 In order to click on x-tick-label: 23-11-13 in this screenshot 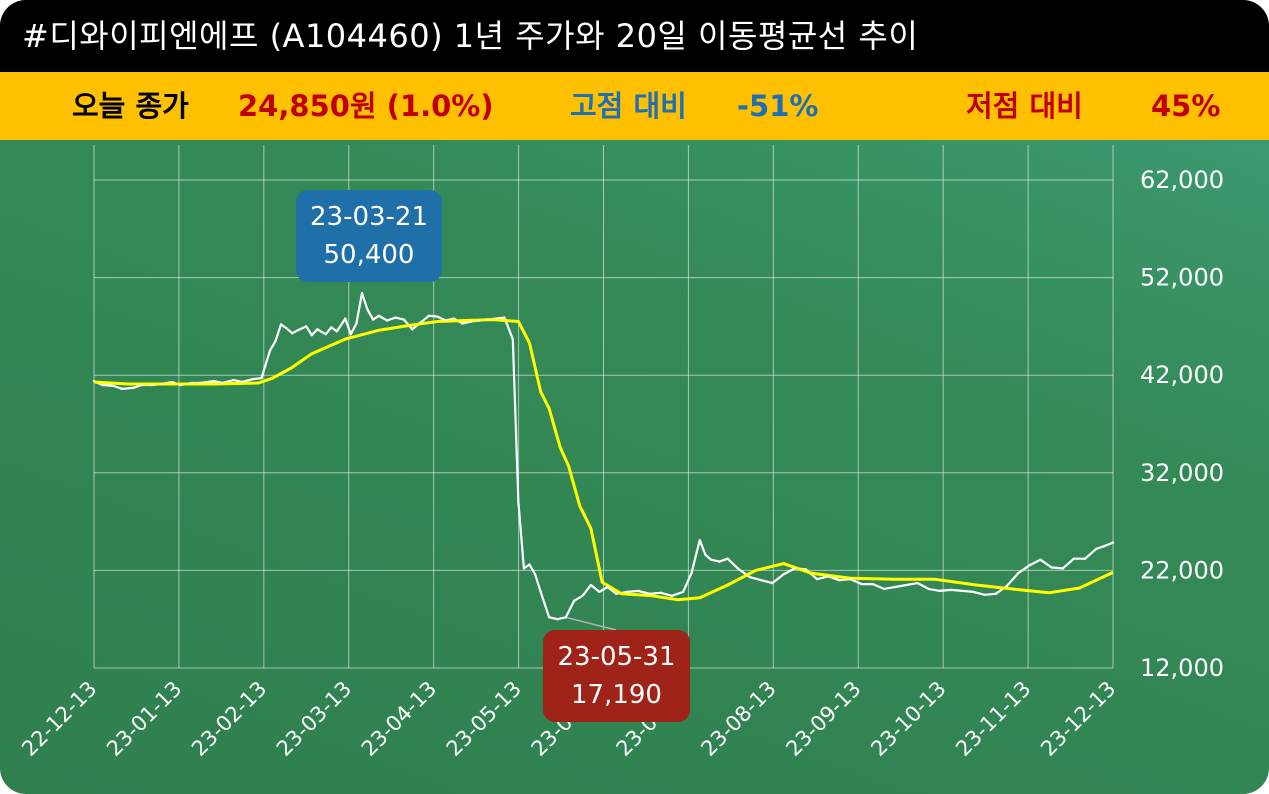, I will do `click(993, 719)`.